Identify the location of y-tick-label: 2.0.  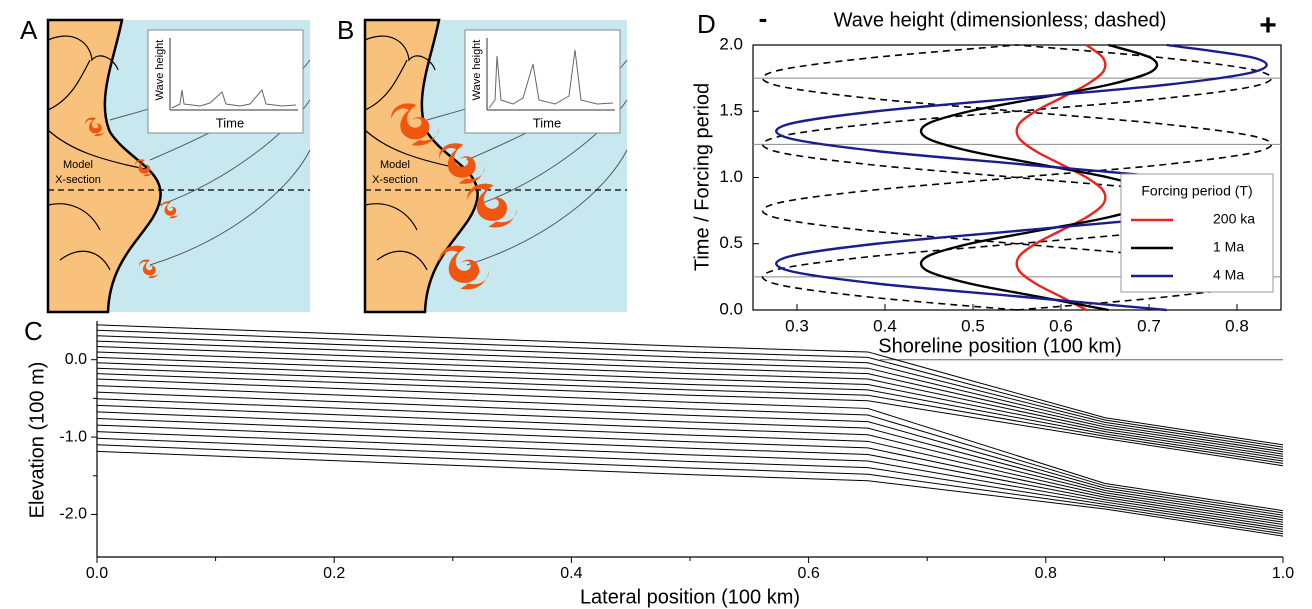
(731, 43).